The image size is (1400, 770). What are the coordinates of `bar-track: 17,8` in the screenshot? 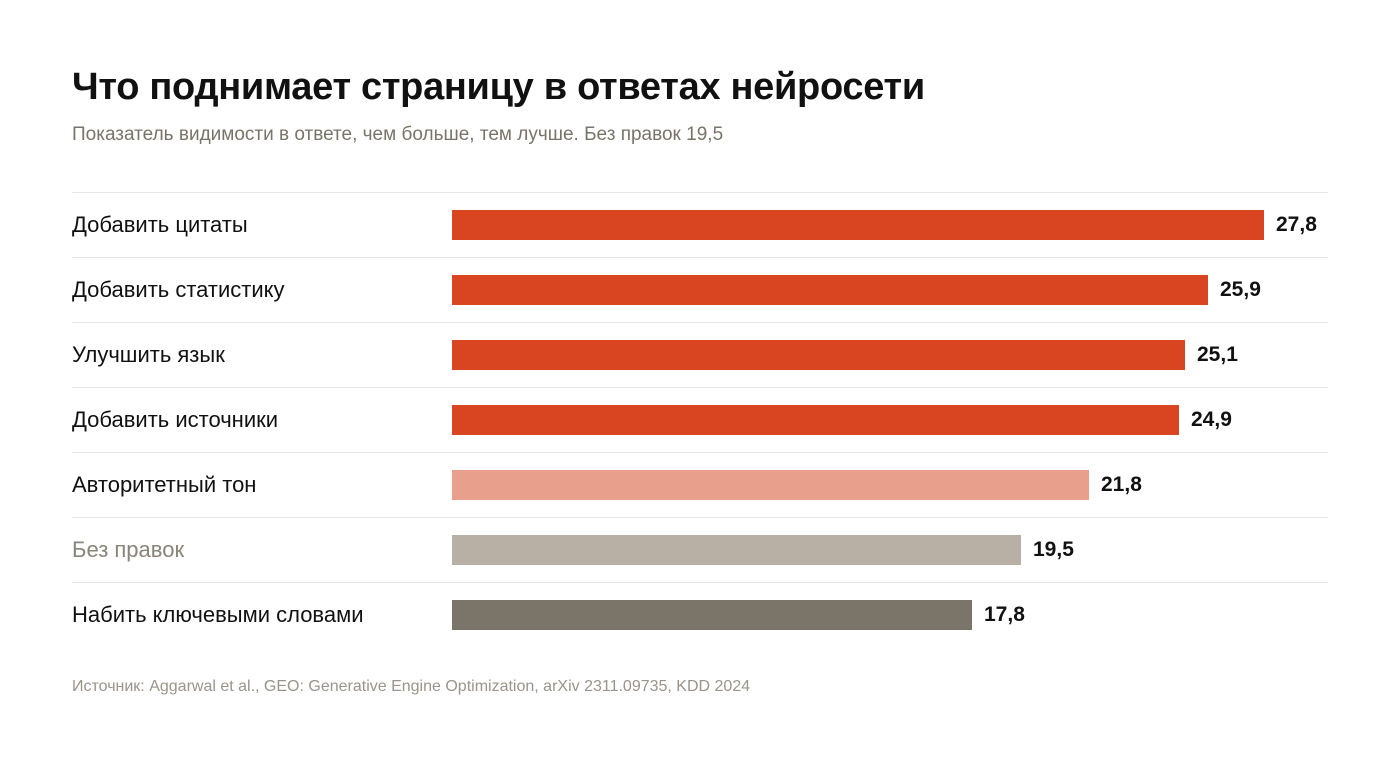 It's located at (890, 615).